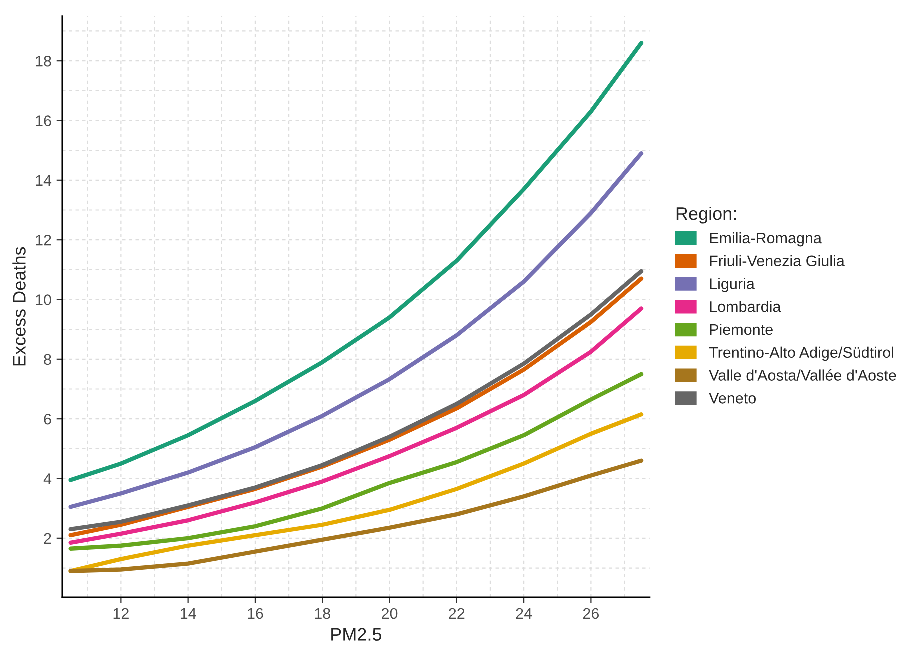 Image resolution: width=918 pixels, height=653 pixels. Describe the element at coordinates (48, 360) in the screenshot. I see `y-tick-label: 8` at that location.